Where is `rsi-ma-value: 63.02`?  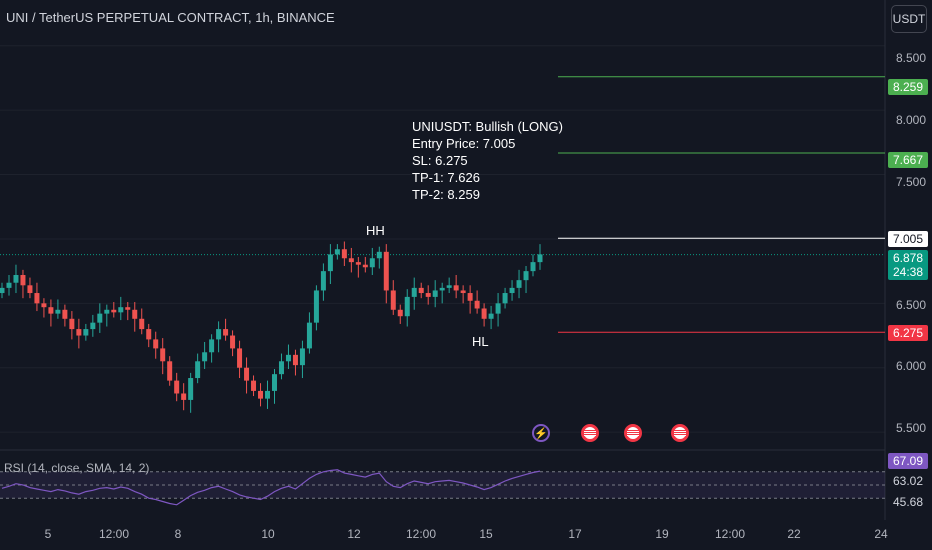
rsi-ma-value: 63.02 is located at coordinates (908, 481).